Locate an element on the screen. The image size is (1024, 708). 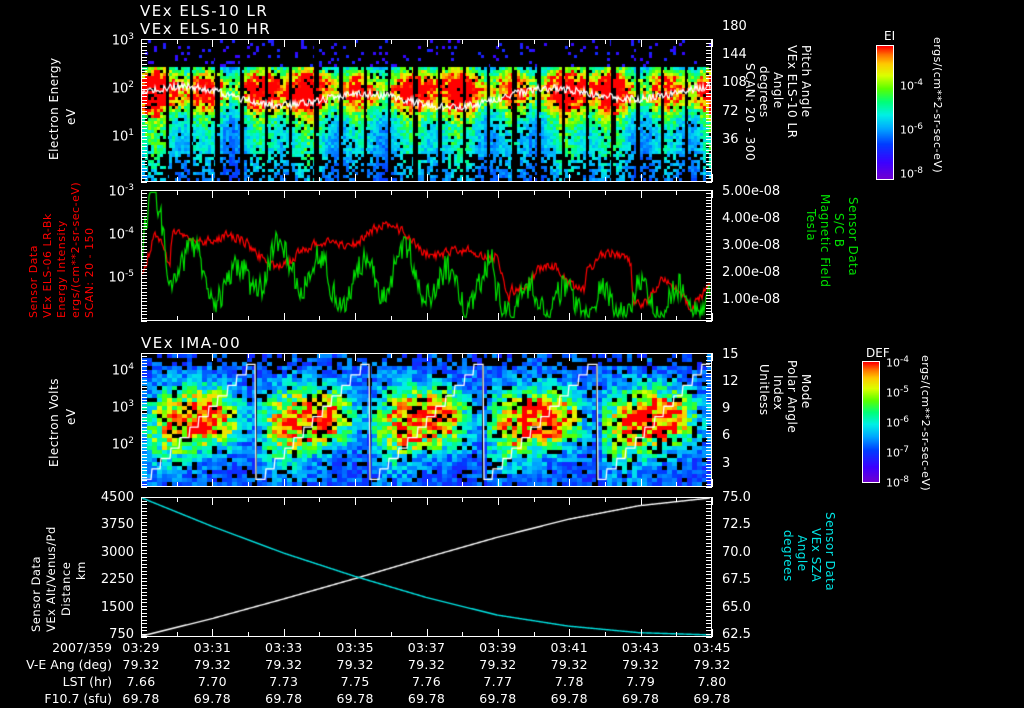
panel1-right-tick-144: 144 is located at coordinates (734, 54).